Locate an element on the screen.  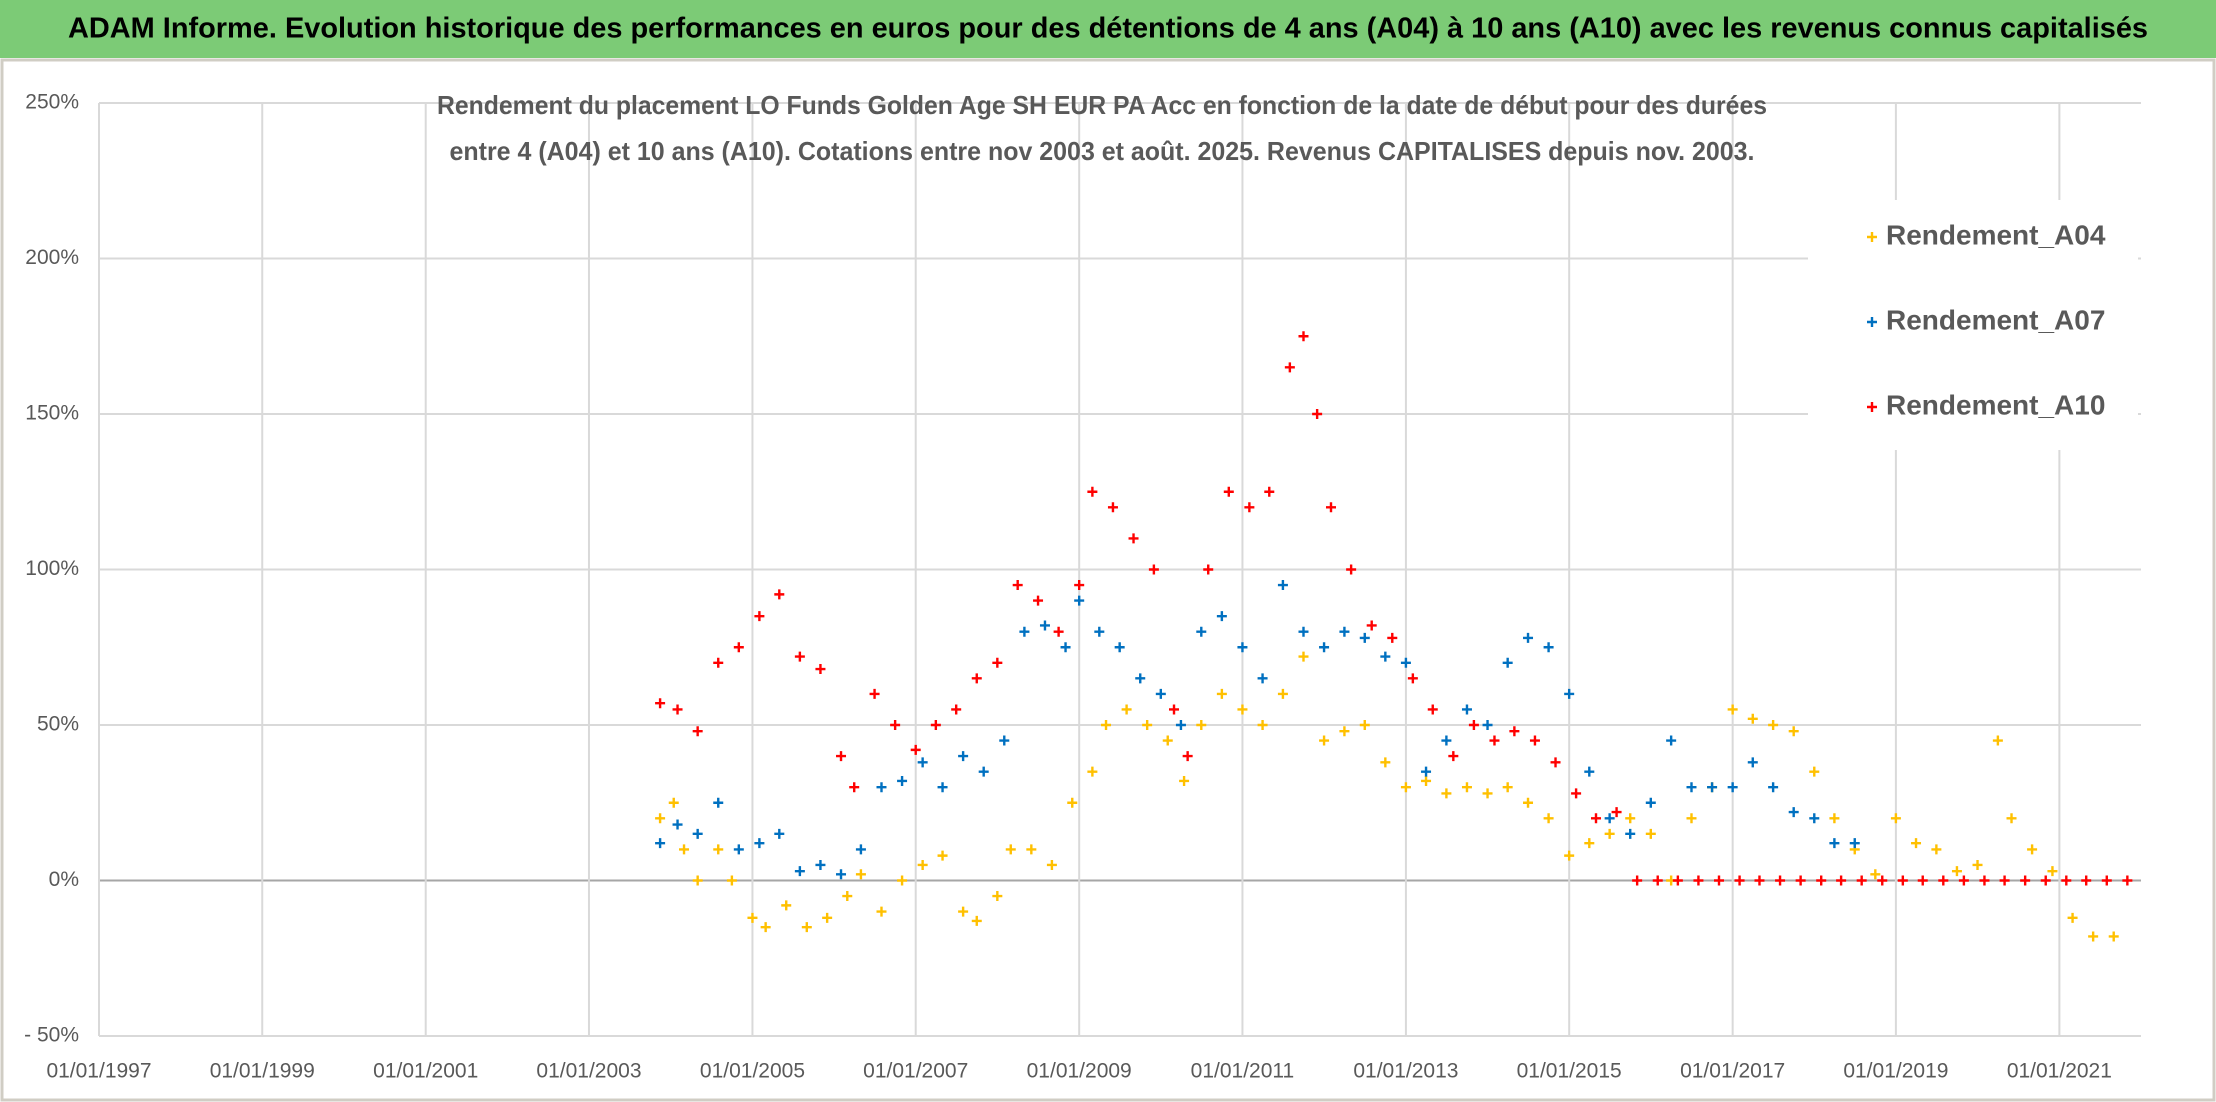
x-tick-label: 01/01/2007 is located at coordinates (915, 1071).